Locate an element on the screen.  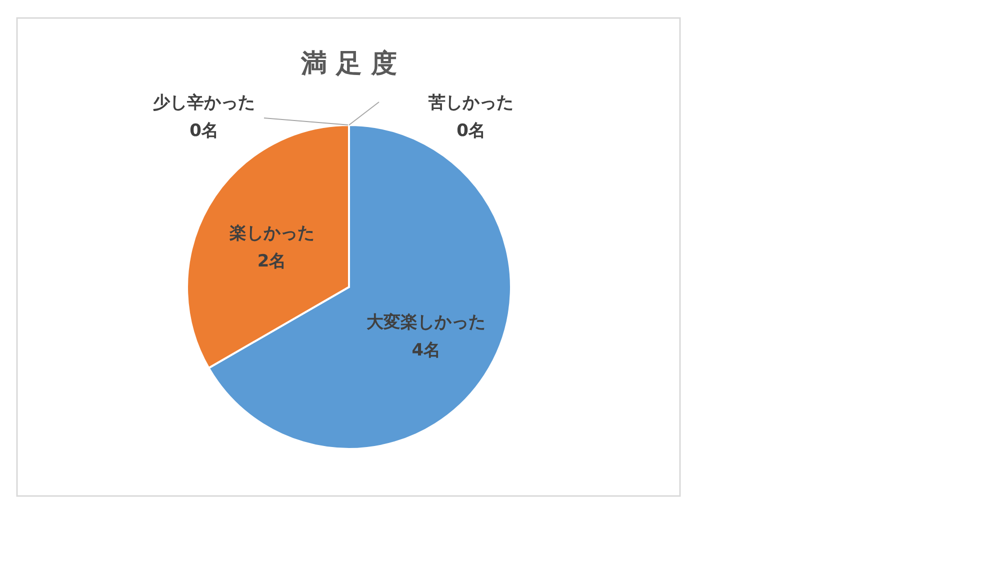
slice-label: 大変楽しかった is located at coordinates (426, 322).